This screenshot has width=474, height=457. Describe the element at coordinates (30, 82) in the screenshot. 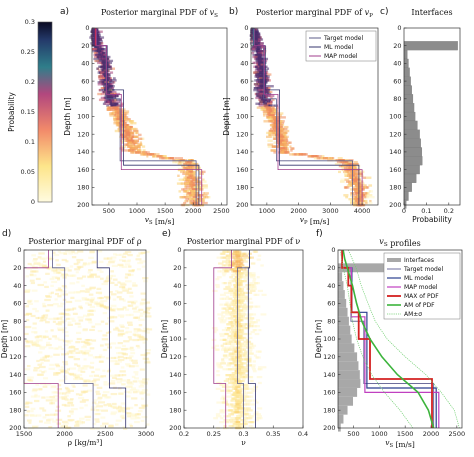

I see `colorbar-tick-label: 0.2` at that location.